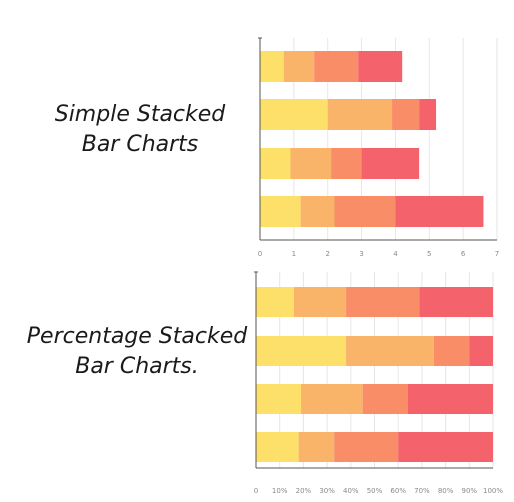 Image resolution: width=514 pixels, height=502 pixels. I want to click on percentage-tick-label: 50%, so click(375, 491).